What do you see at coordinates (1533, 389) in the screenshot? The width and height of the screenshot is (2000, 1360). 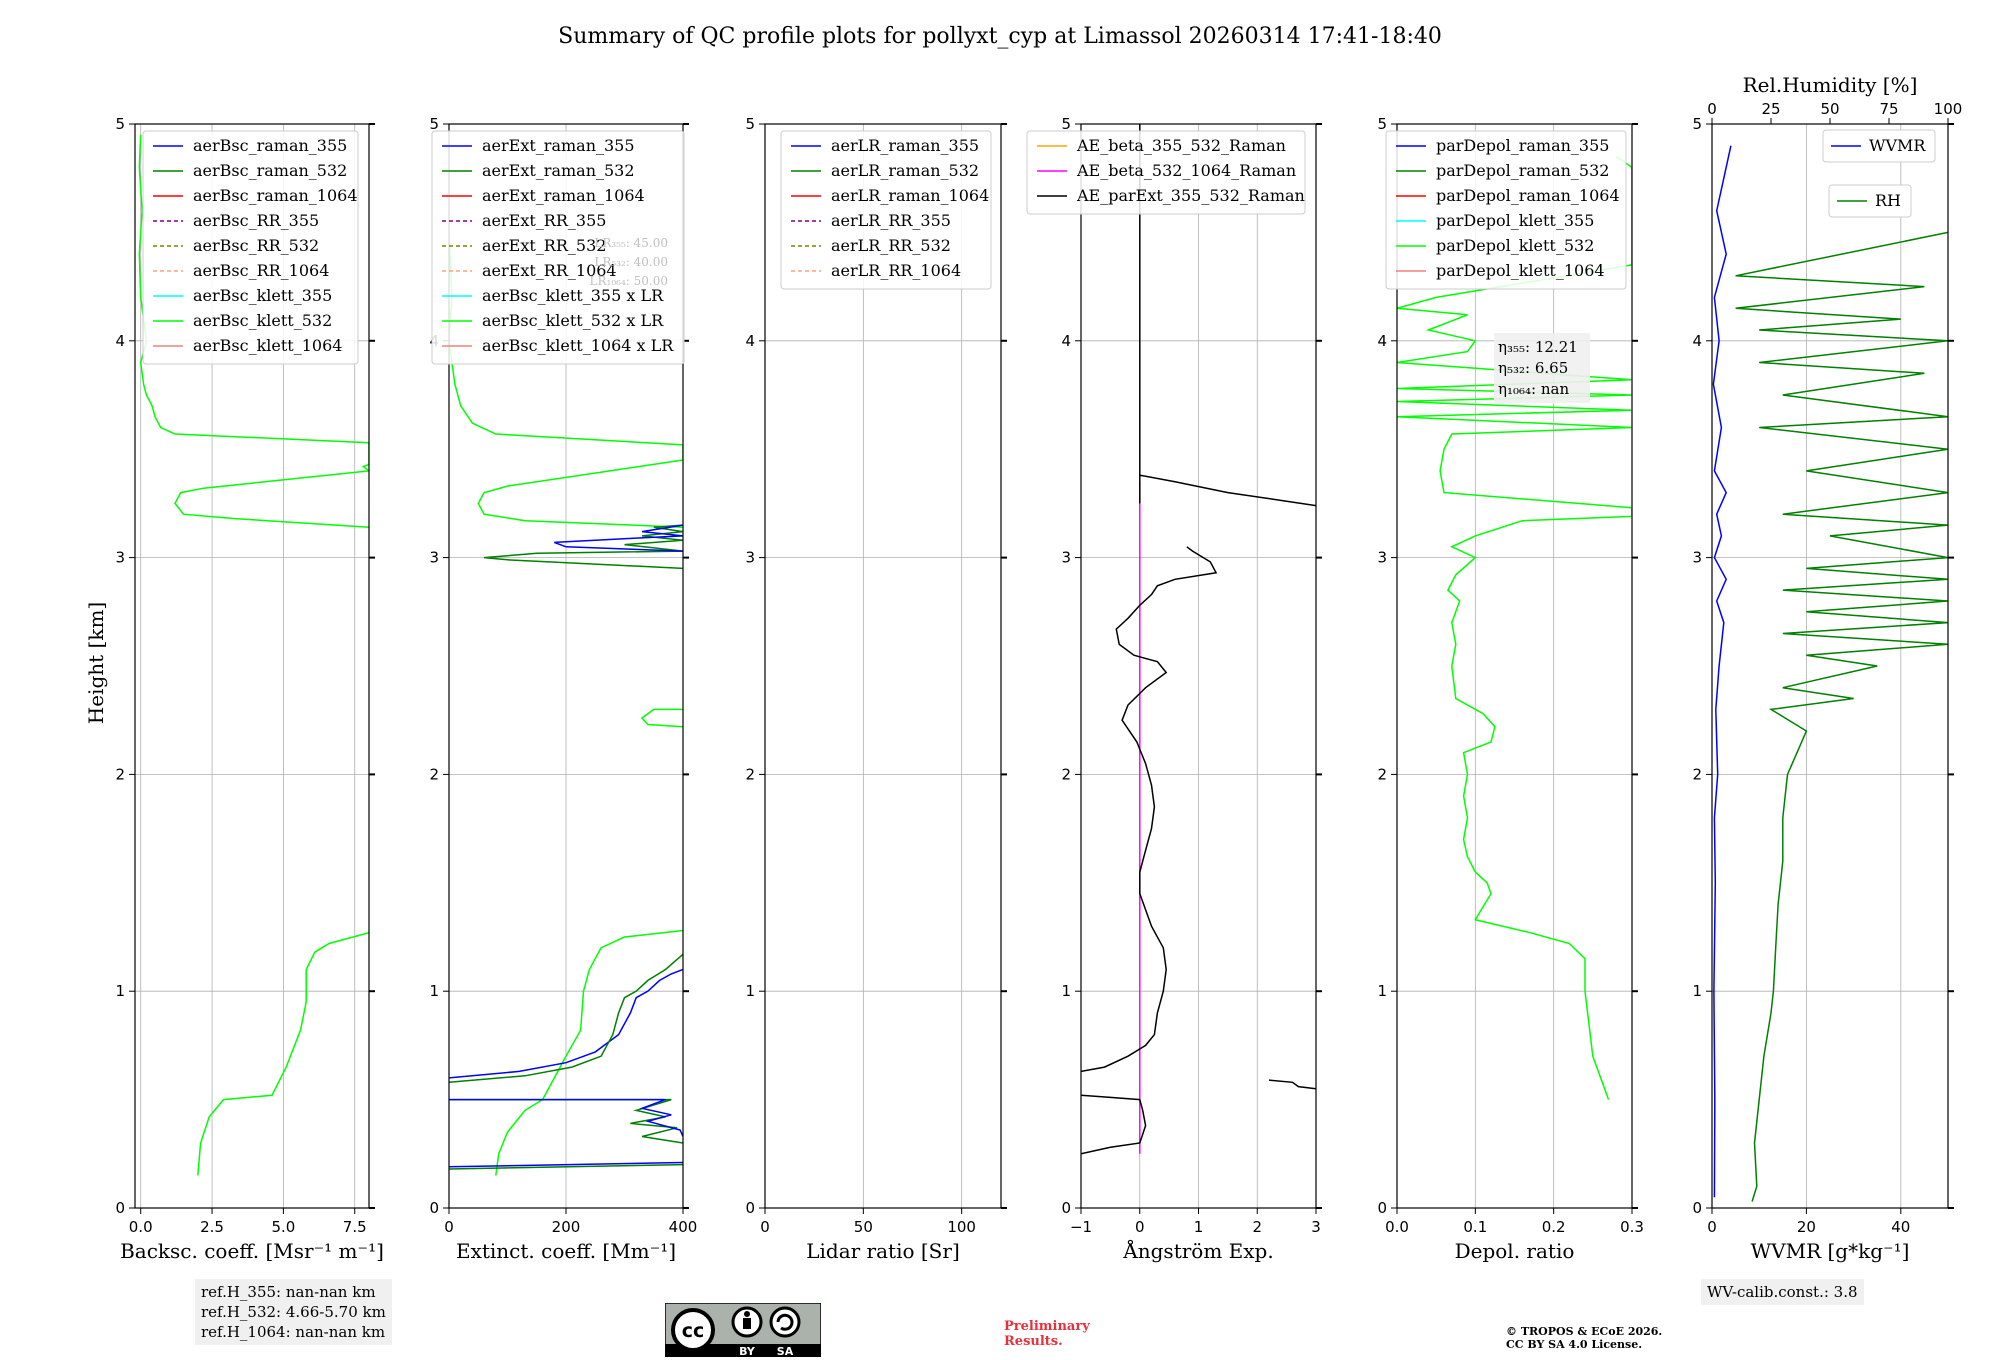 I see `eta-label: η₁₀₆₄: nan` at bounding box center [1533, 389].